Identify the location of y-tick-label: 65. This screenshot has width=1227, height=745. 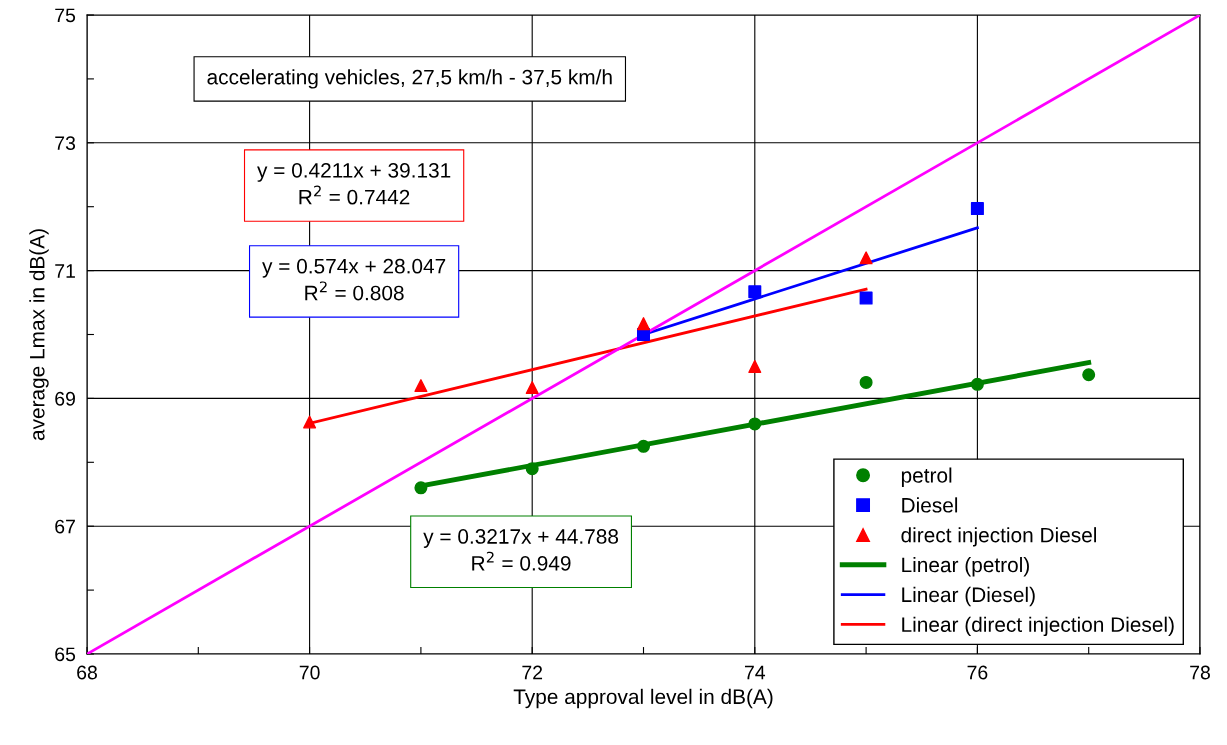
(65, 654).